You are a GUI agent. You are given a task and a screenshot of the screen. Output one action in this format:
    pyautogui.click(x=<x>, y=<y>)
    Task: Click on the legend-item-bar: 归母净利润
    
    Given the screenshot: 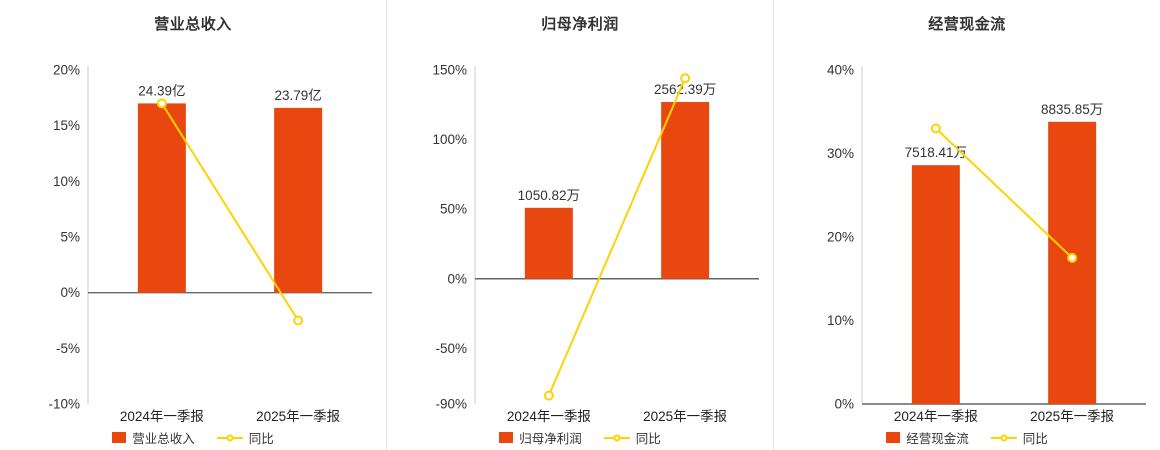 What is the action you would take?
    pyautogui.click(x=540, y=437)
    